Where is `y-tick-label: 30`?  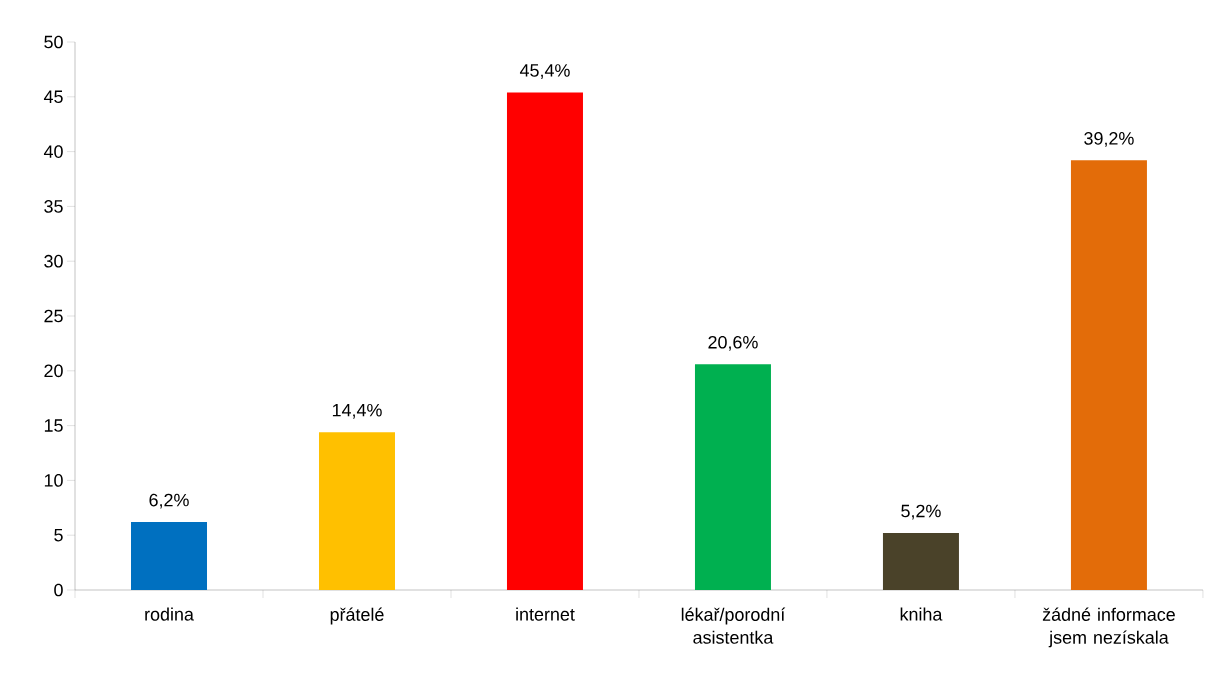
y-tick-label: 30 is located at coordinates (53, 261).